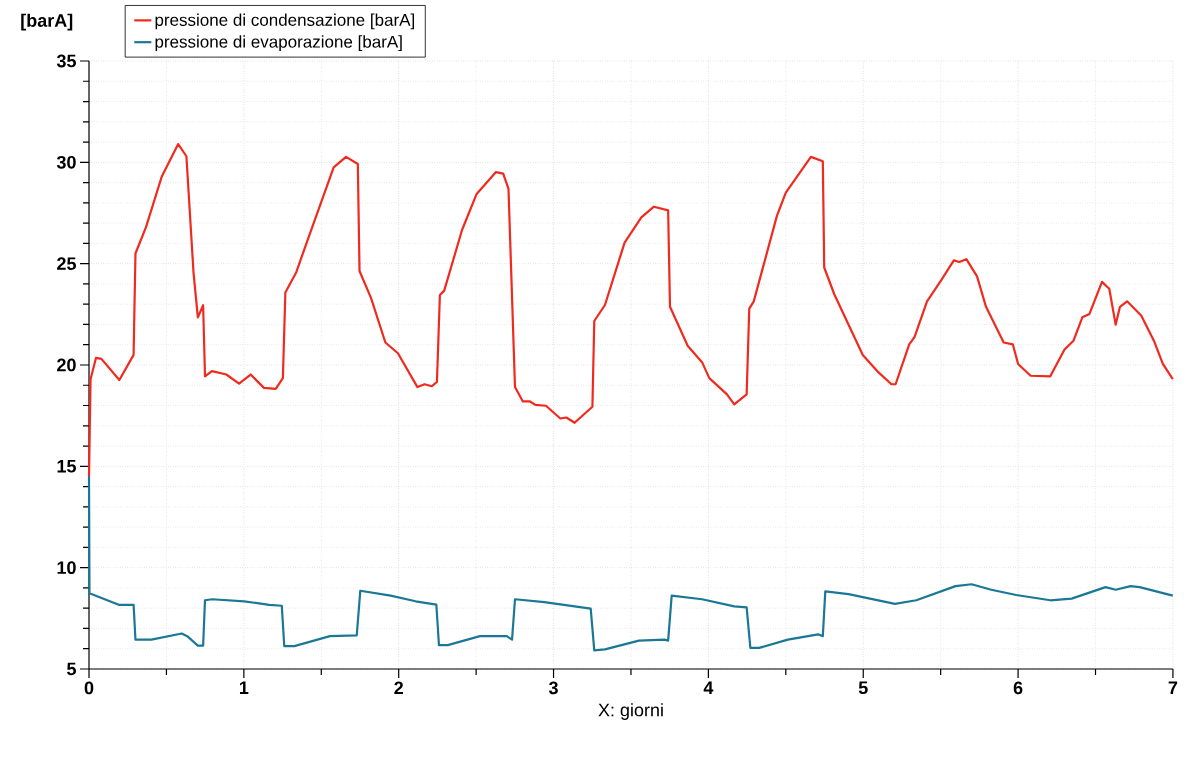 The image size is (1189, 760). What do you see at coordinates (89, 688) in the screenshot?
I see `x-tick-label: 0` at bounding box center [89, 688].